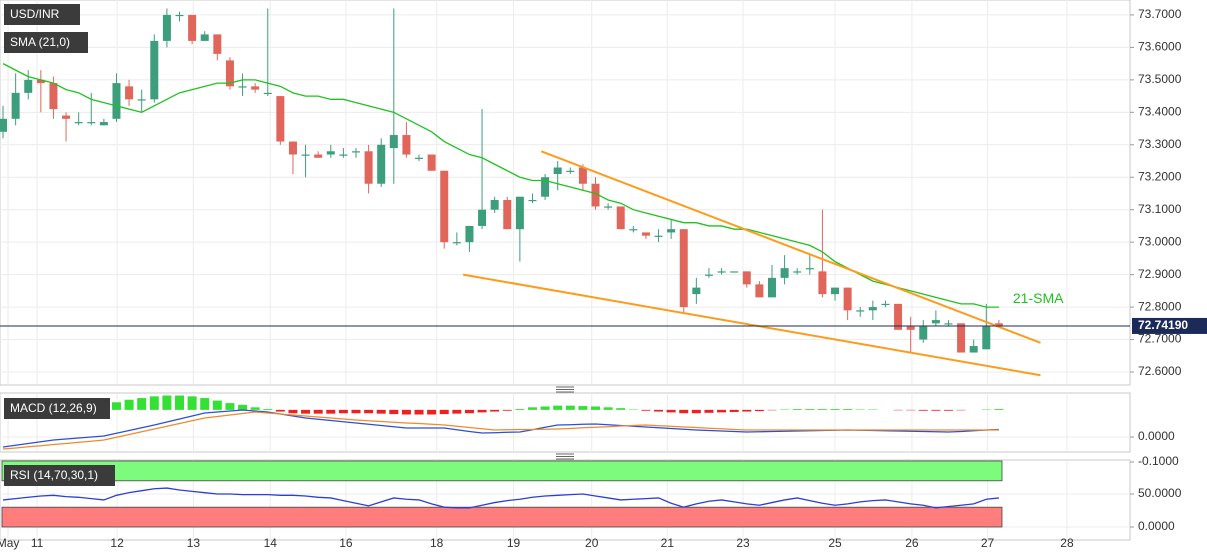 The height and width of the screenshot is (555, 1207). What do you see at coordinates (37, 543) in the screenshot?
I see `x-tick-label: 11` at bounding box center [37, 543].